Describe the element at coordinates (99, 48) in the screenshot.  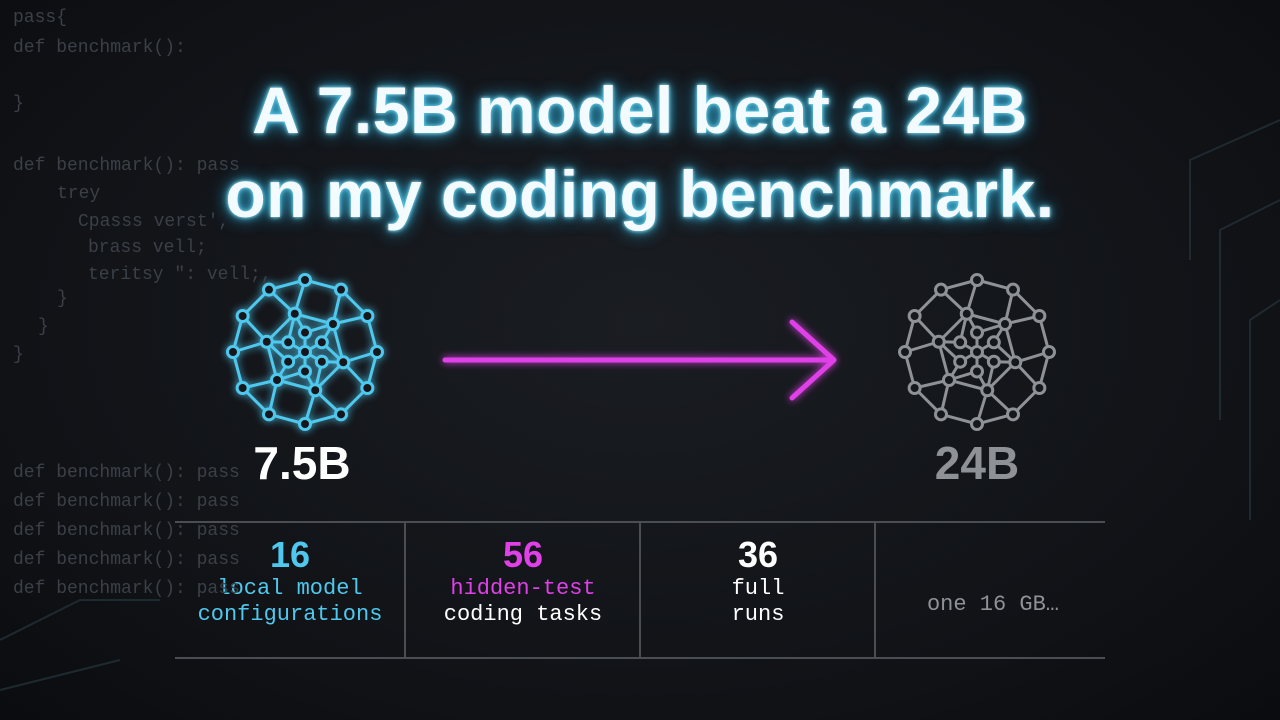
I see `code-line: def benchmark():` at that location.